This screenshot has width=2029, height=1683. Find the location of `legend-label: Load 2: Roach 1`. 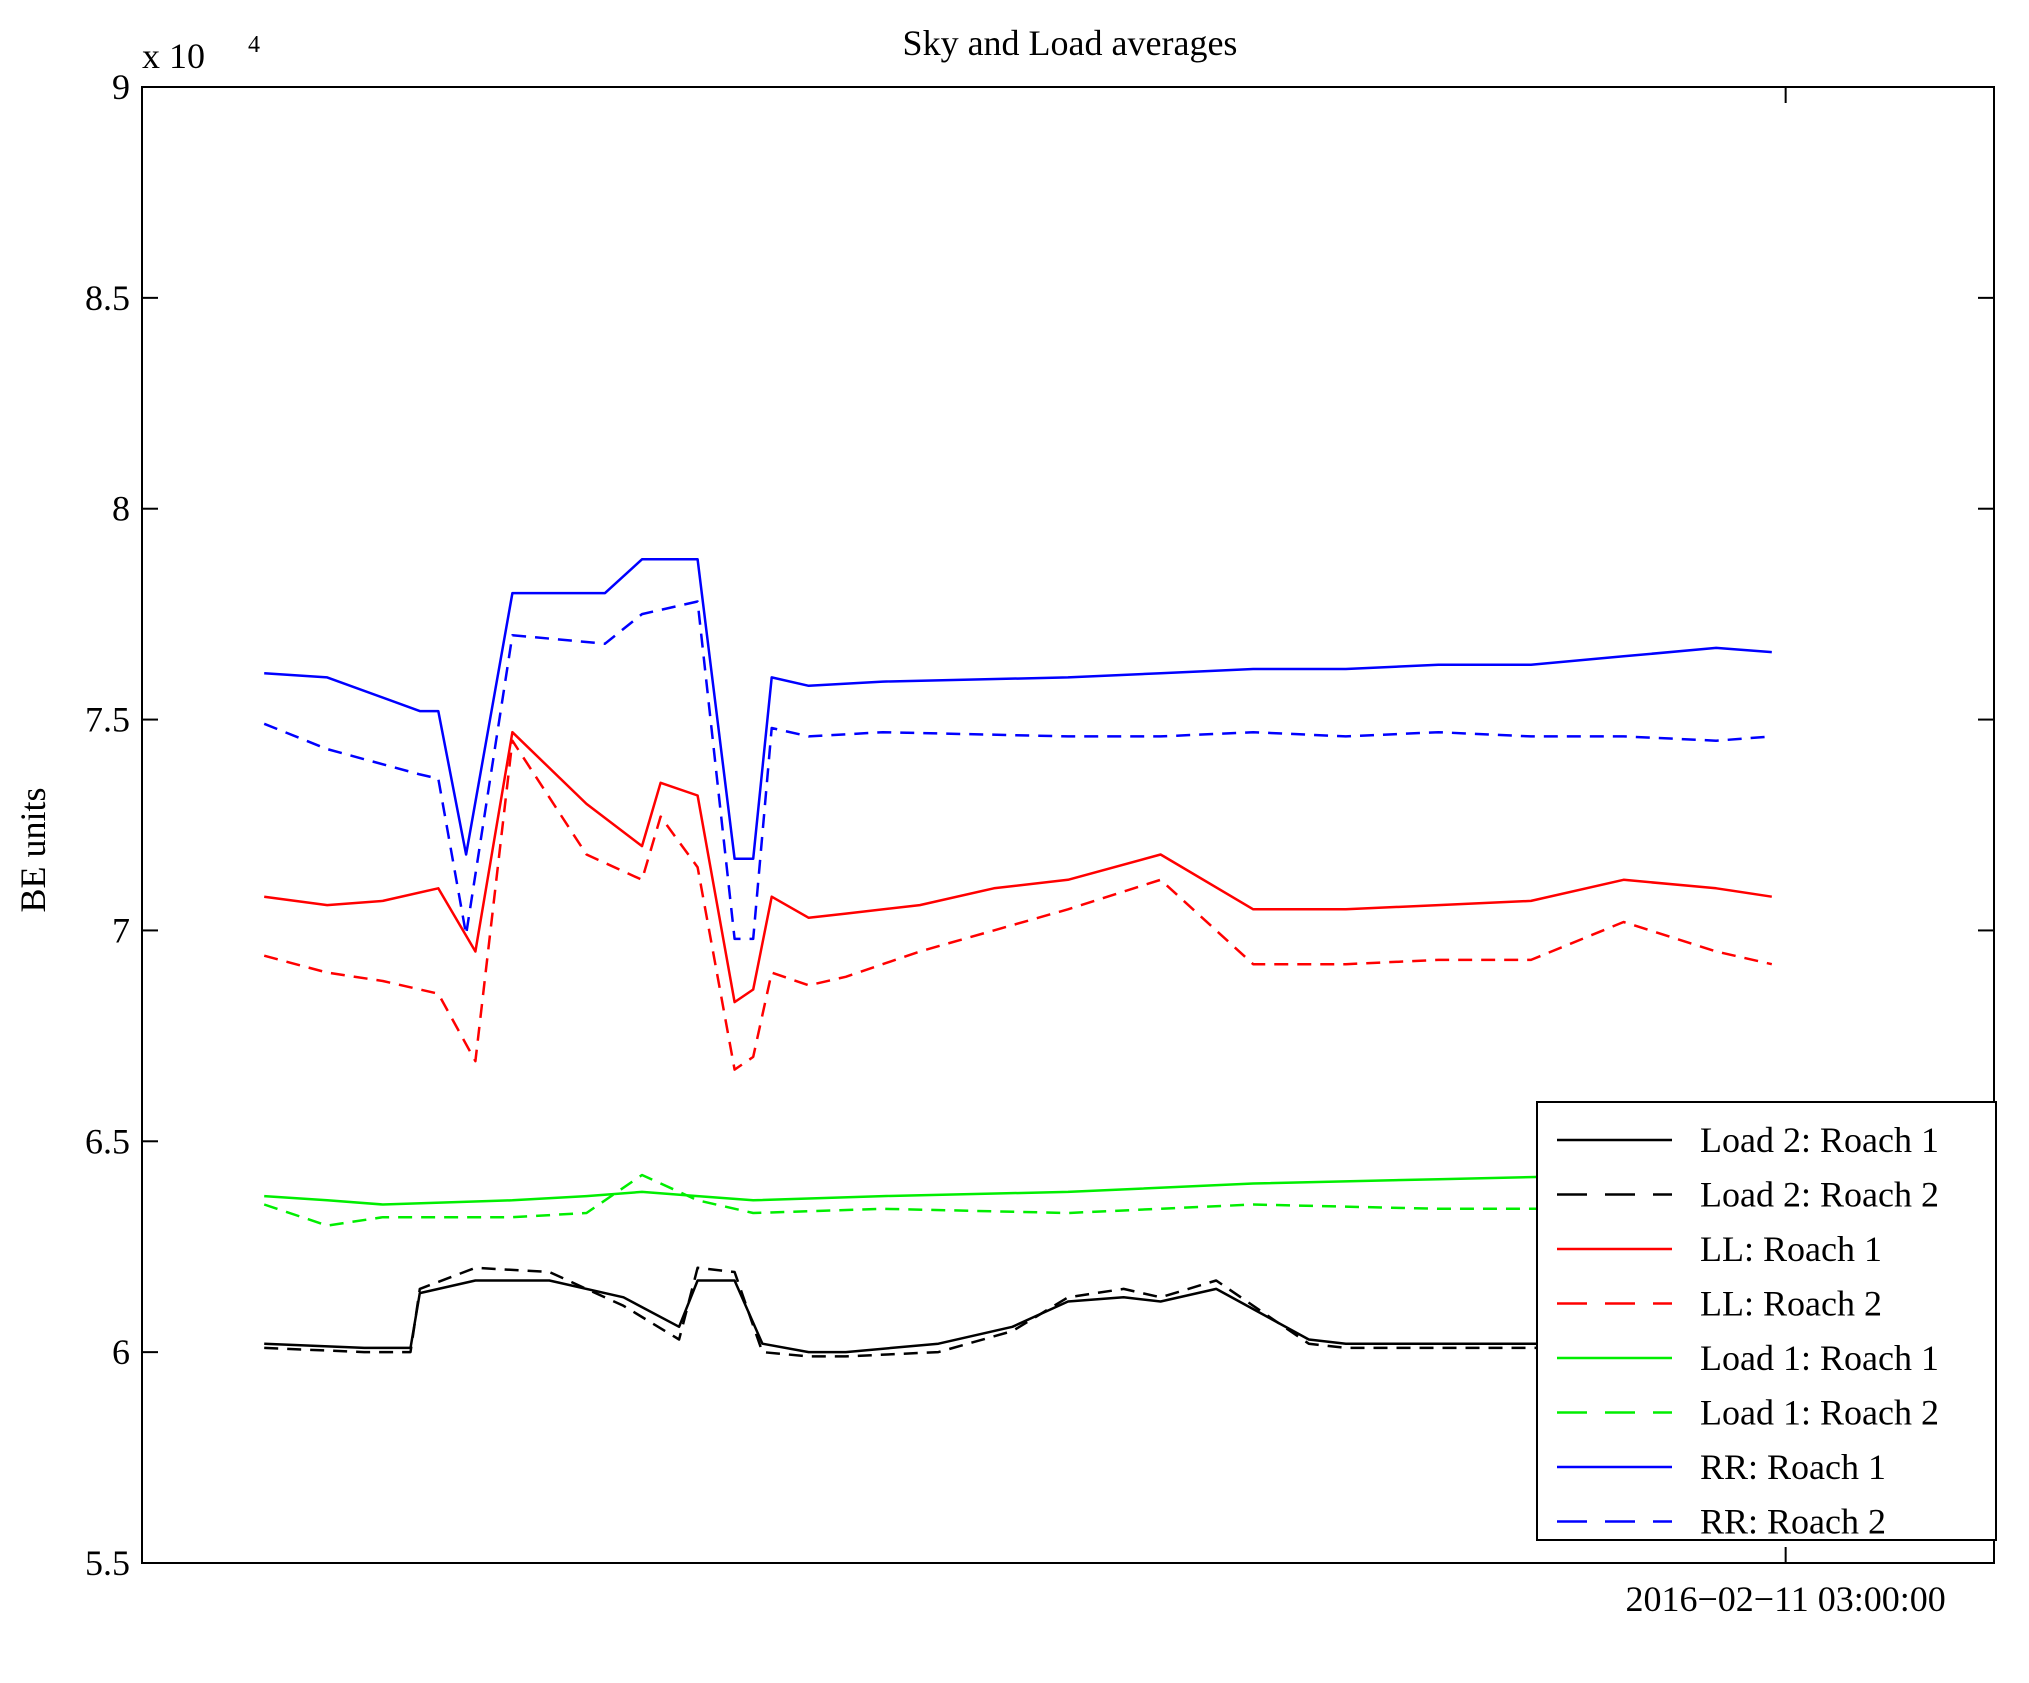

legend-label: Load 2: Roach 1 is located at coordinates (1819, 1140).